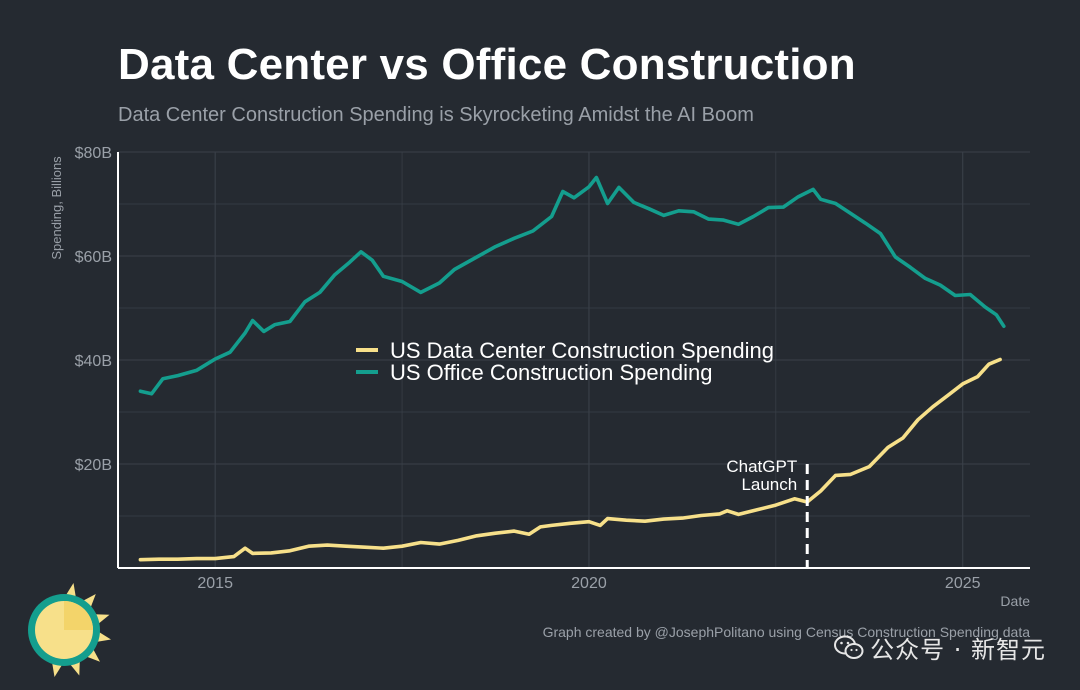 Image resolution: width=1080 pixels, height=690 pixels. I want to click on legend-label-office: US Office Construction Spending, so click(551, 372).